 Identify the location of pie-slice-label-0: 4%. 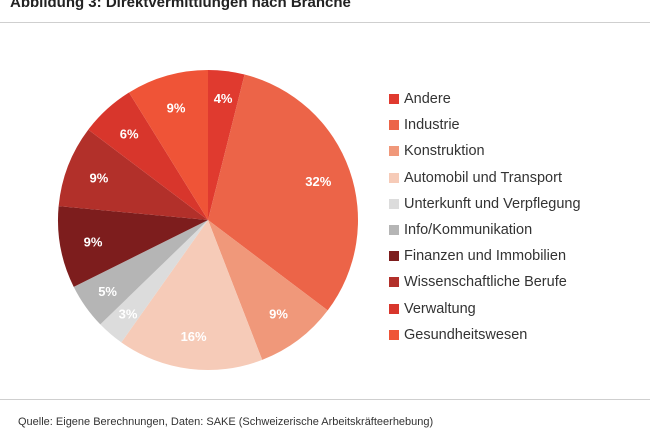
(223, 98).